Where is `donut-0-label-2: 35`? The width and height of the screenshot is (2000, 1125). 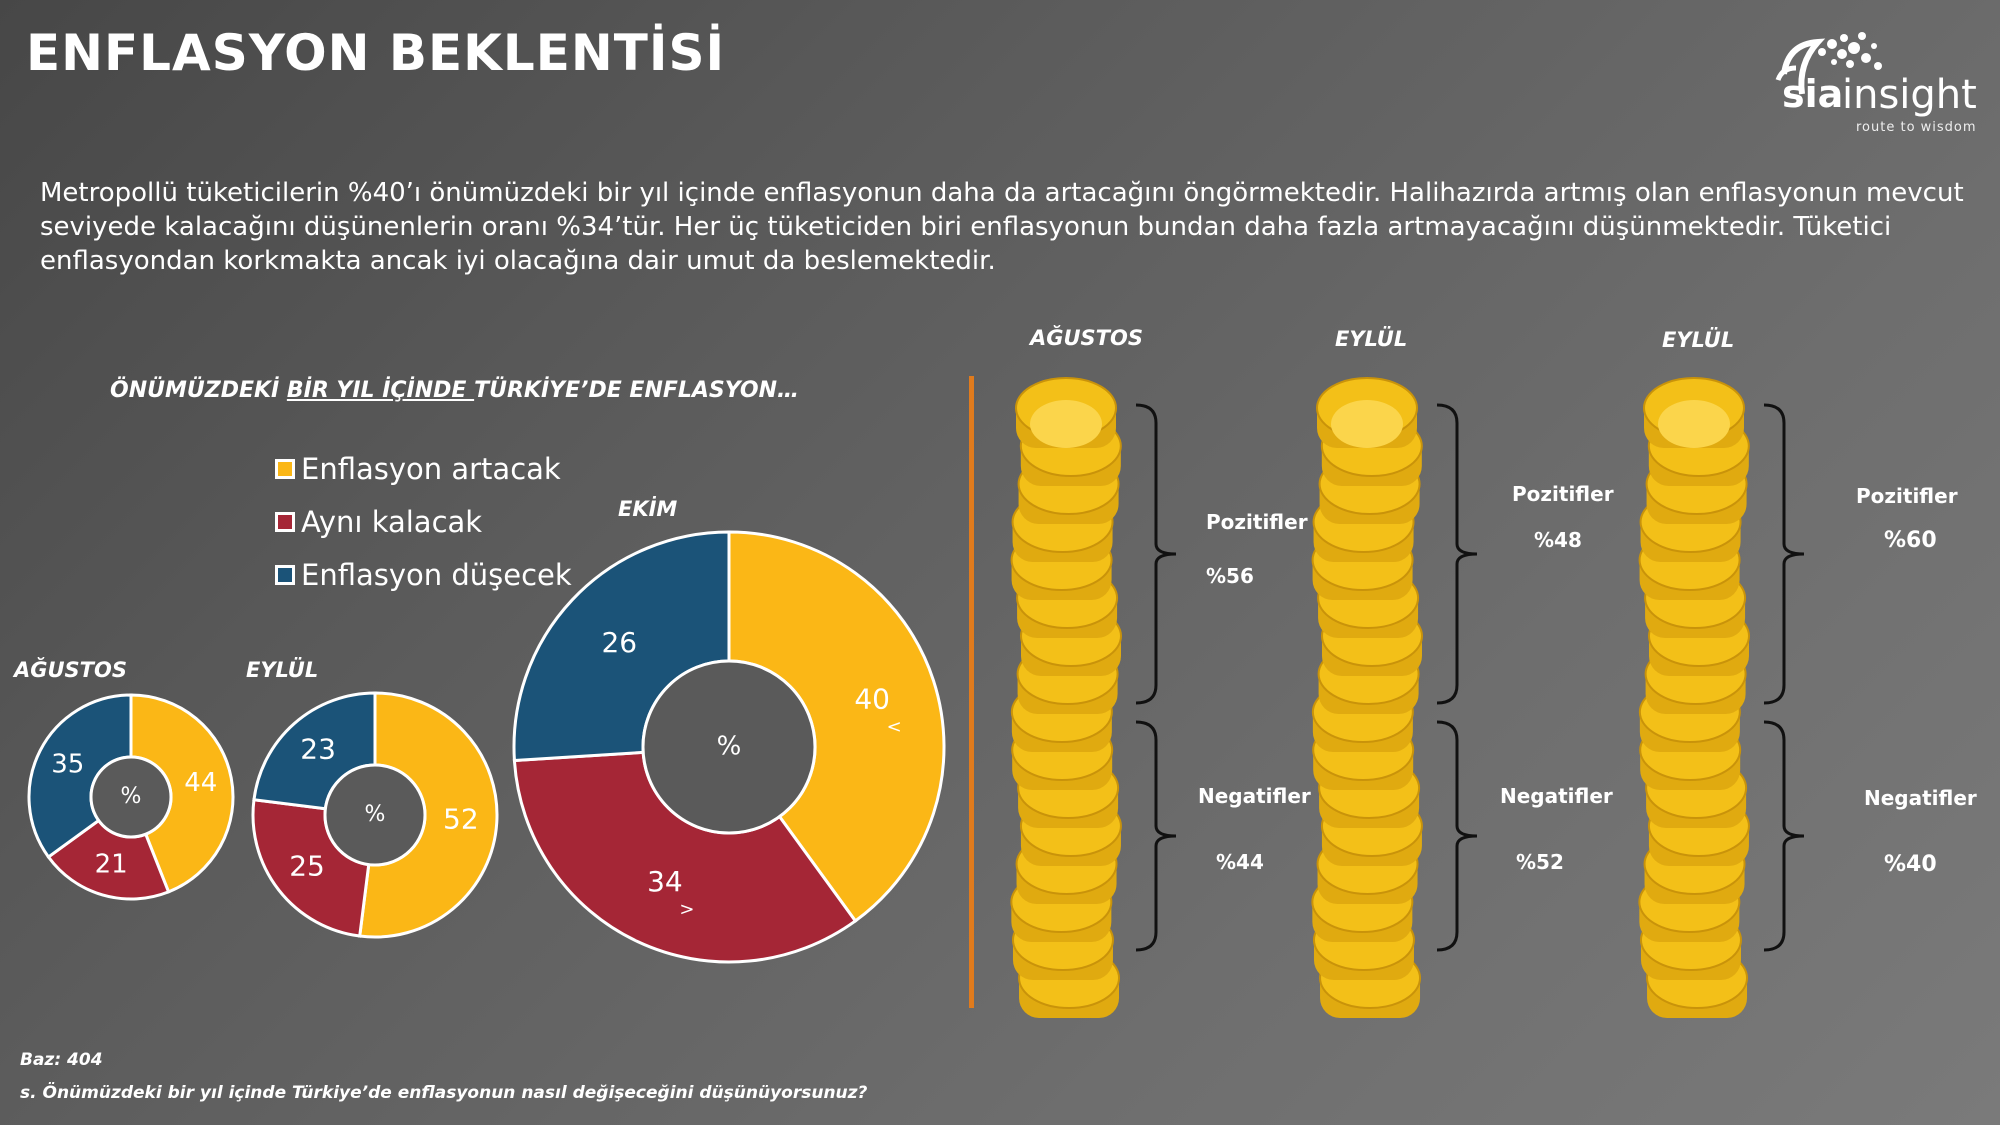 donut-0-label-2: 35 is located at coordinates (67, 764).